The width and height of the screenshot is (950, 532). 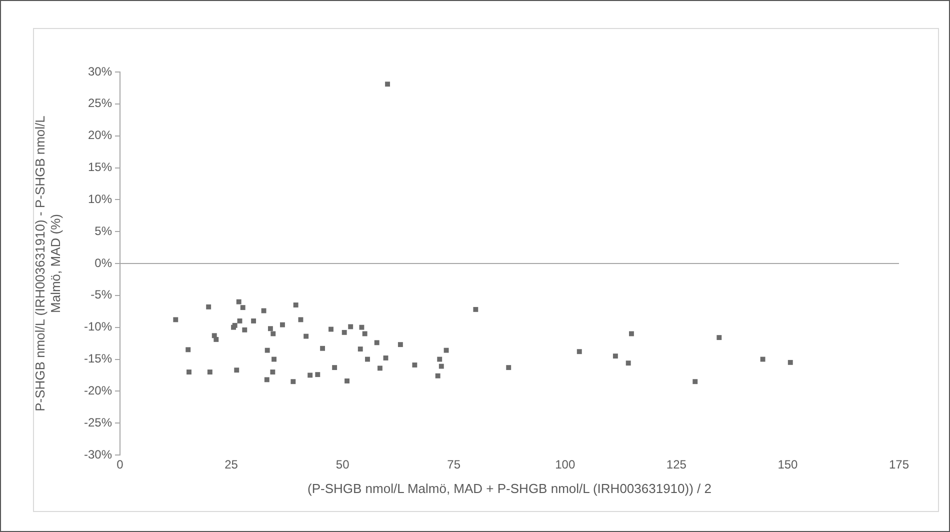 What do you see at coordinates (101, 295) in the screenshot?
I see `y-tick-label: -5%` at bounding box center [101, 295].